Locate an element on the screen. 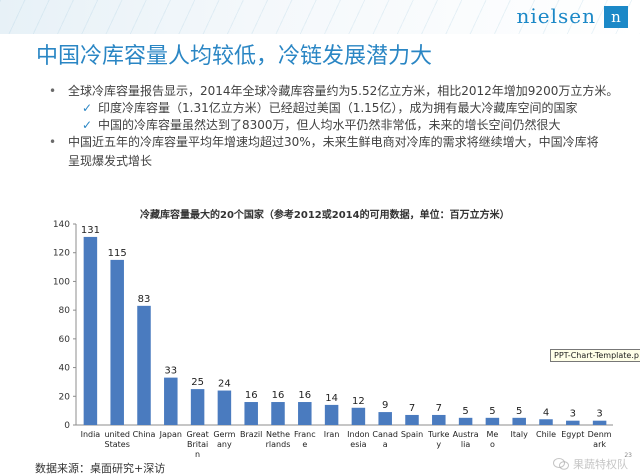  x-tick-label: Me o is located at coordinates (492, 439).